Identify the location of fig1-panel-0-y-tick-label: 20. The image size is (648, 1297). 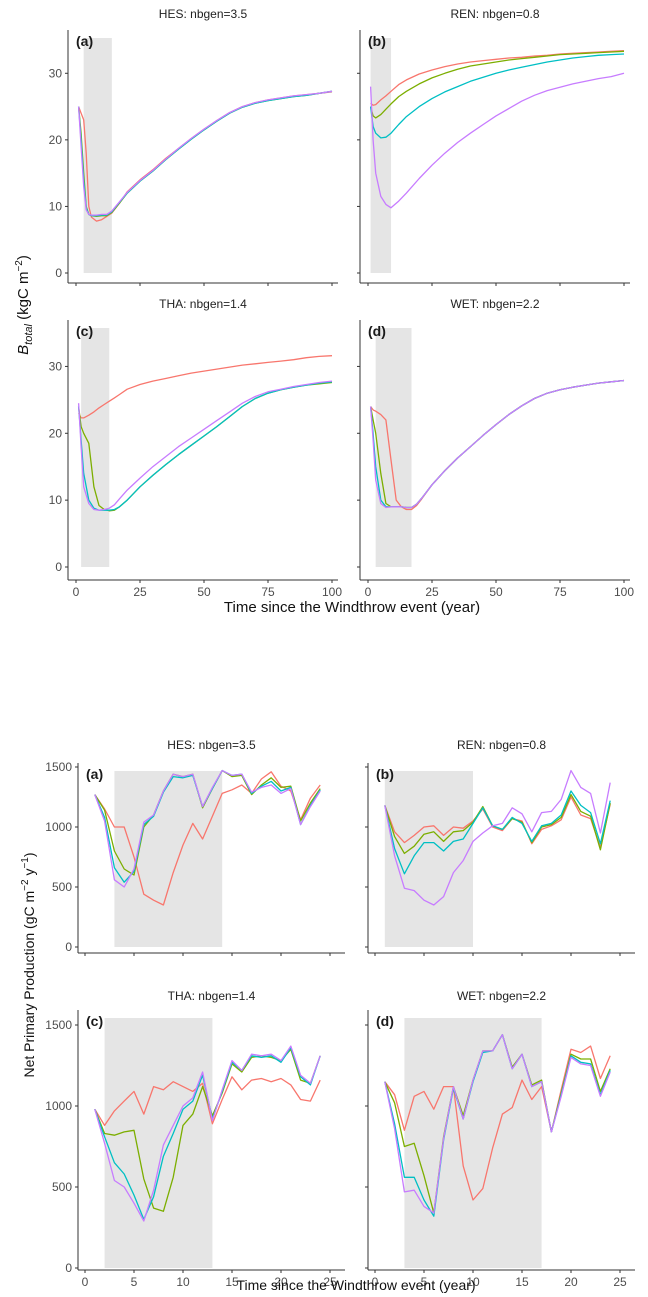
(56, 140).